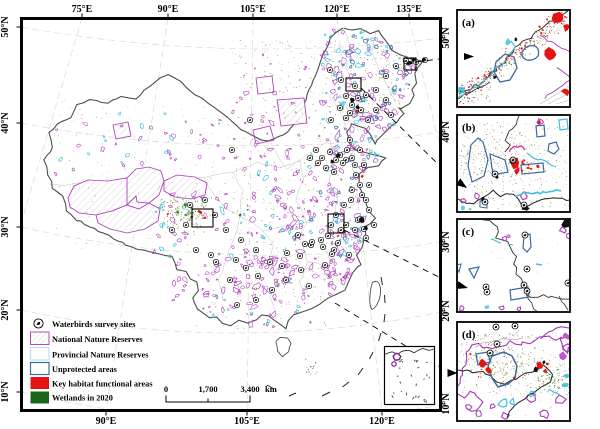 The width and height of the screenshot is (600, 429). I want to click on svg-text: Unprotected areas, so click(85, 369).